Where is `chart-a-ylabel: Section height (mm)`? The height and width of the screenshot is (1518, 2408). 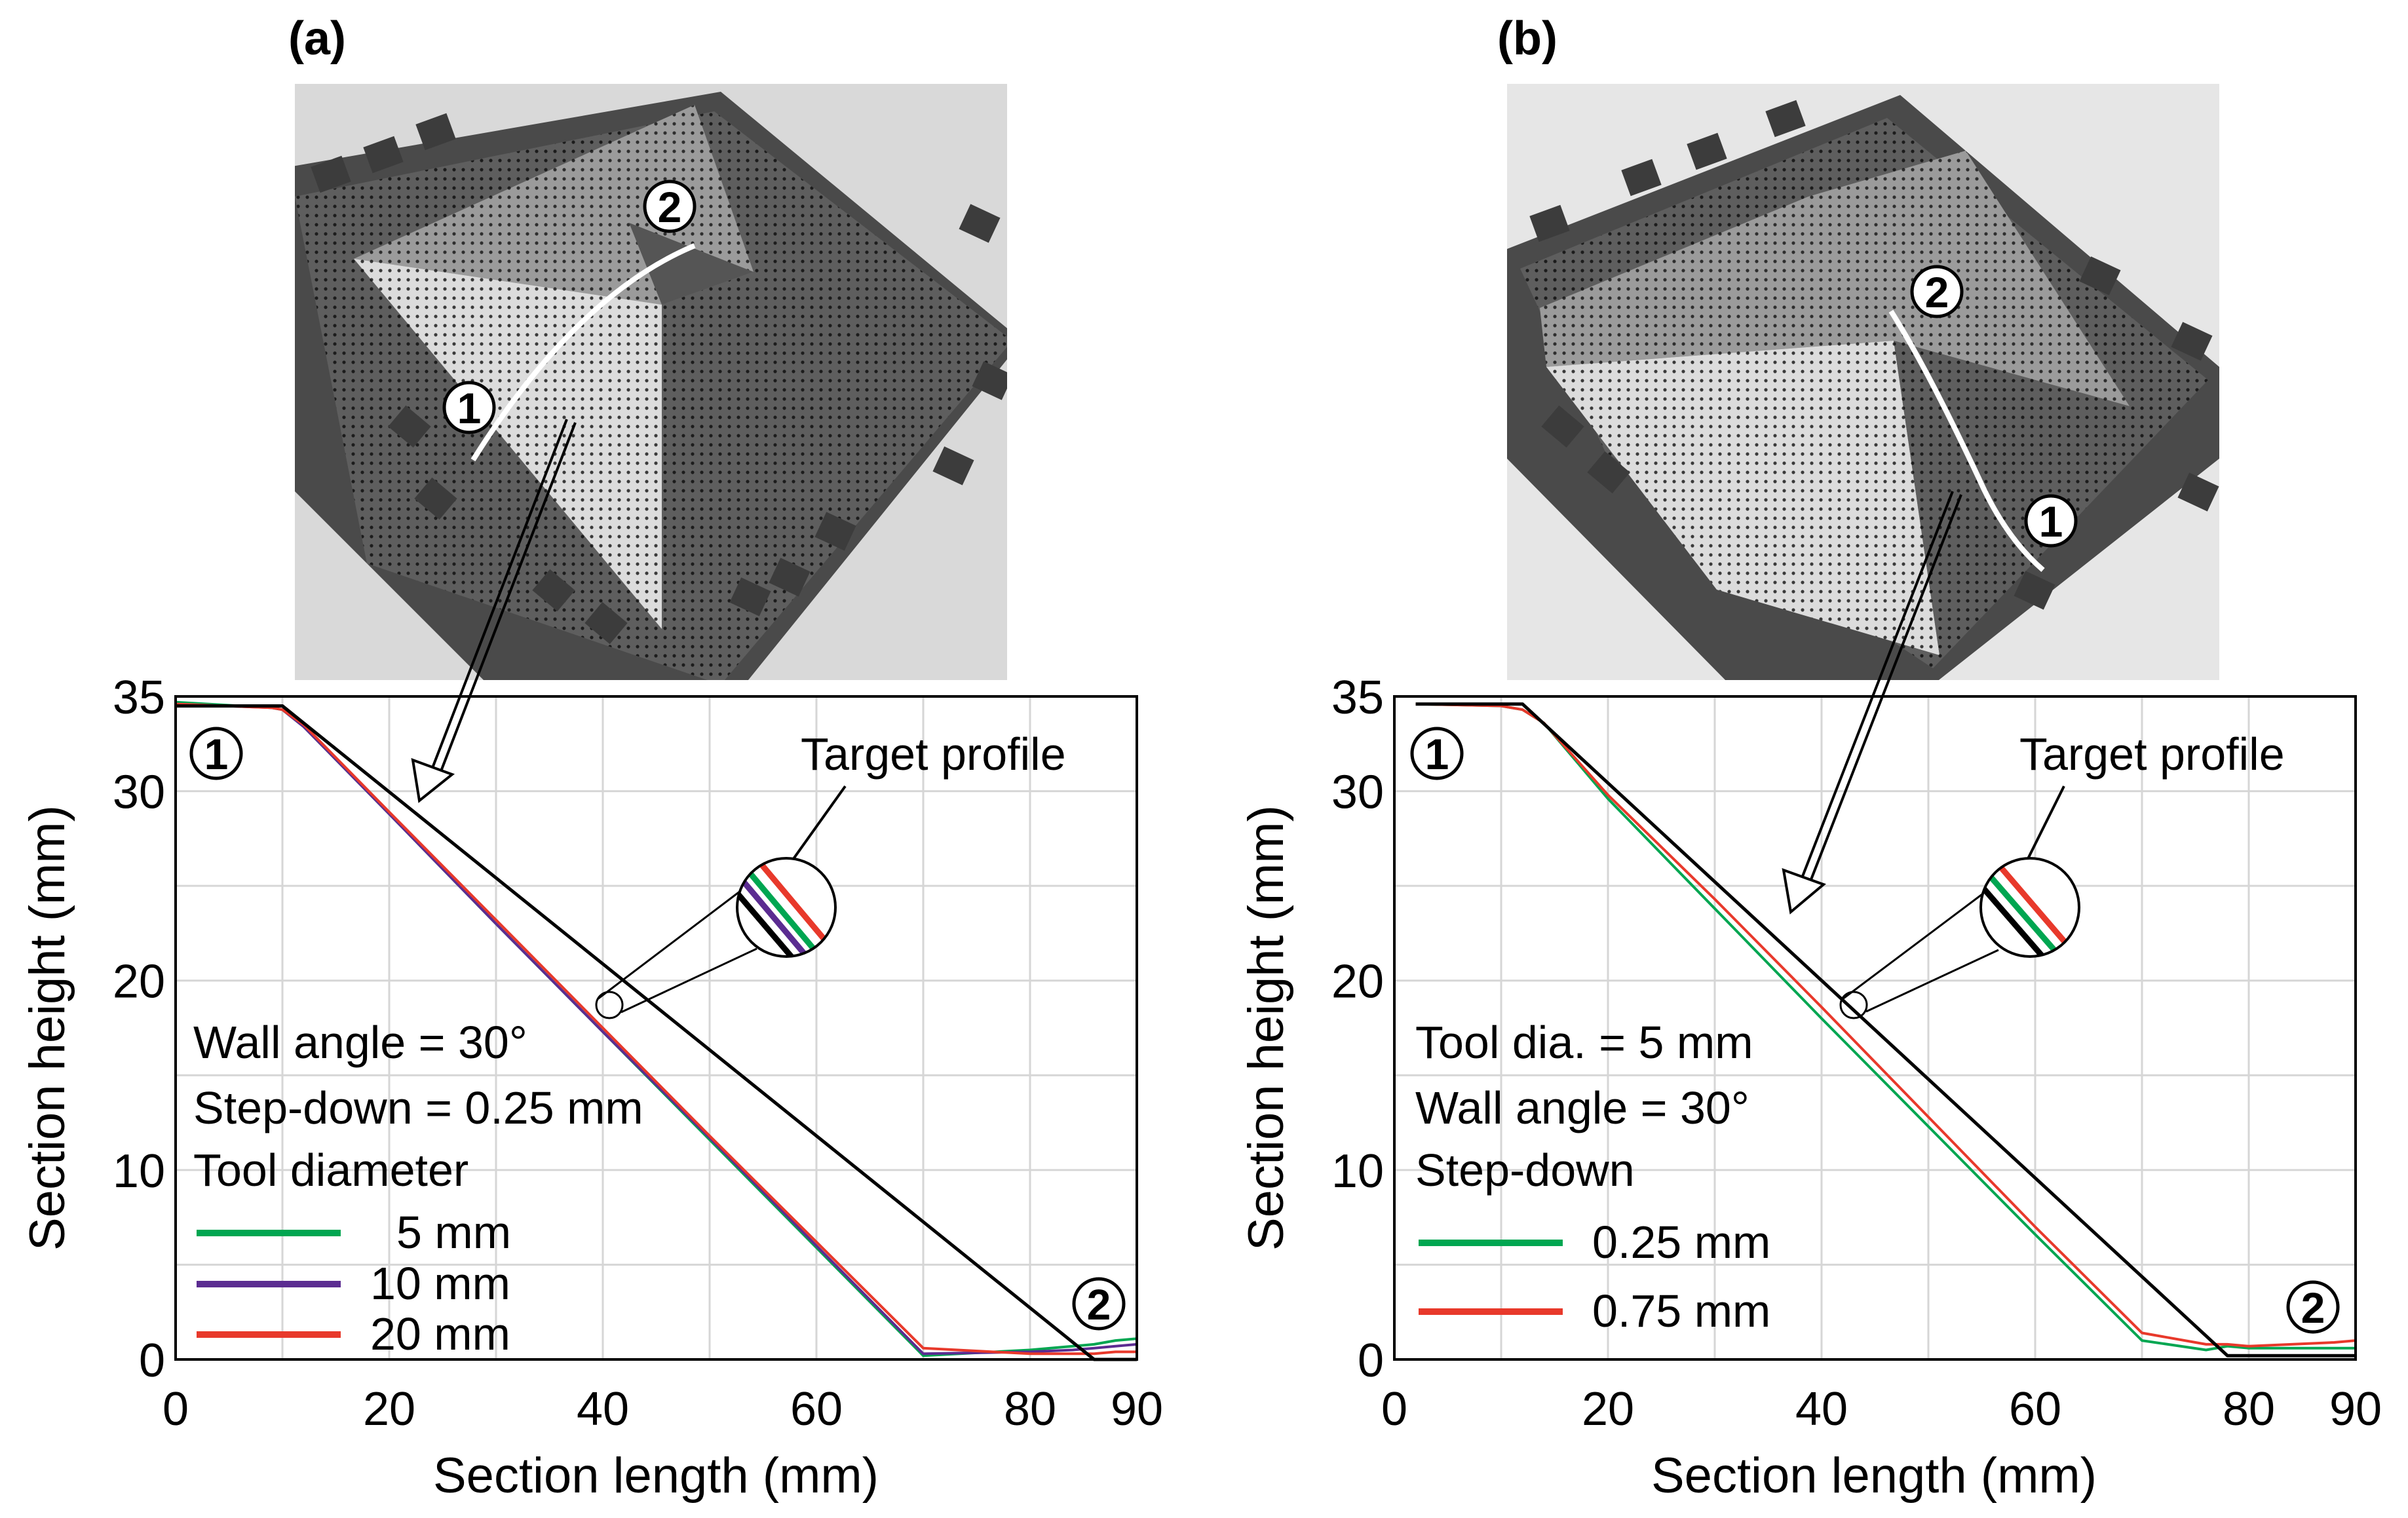
chart-a-ylabel: Section height (mm) is located at coordinates (48, 1028).